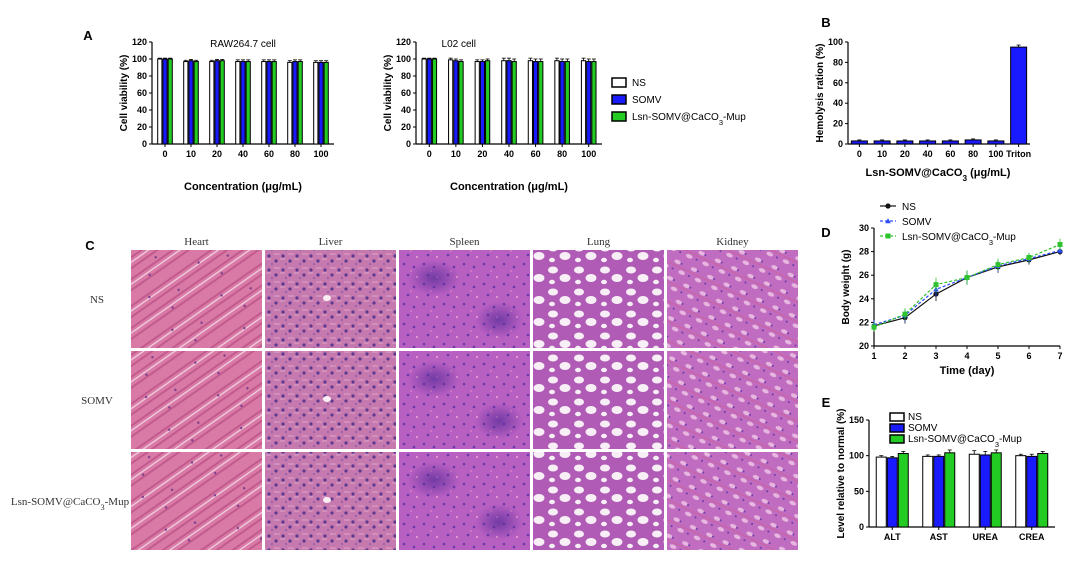  Describe the element at coordinates (914, 173) in the screenshot. I see `x-axis-label-pre: Lsn-SOMV@CaCO` at that location.